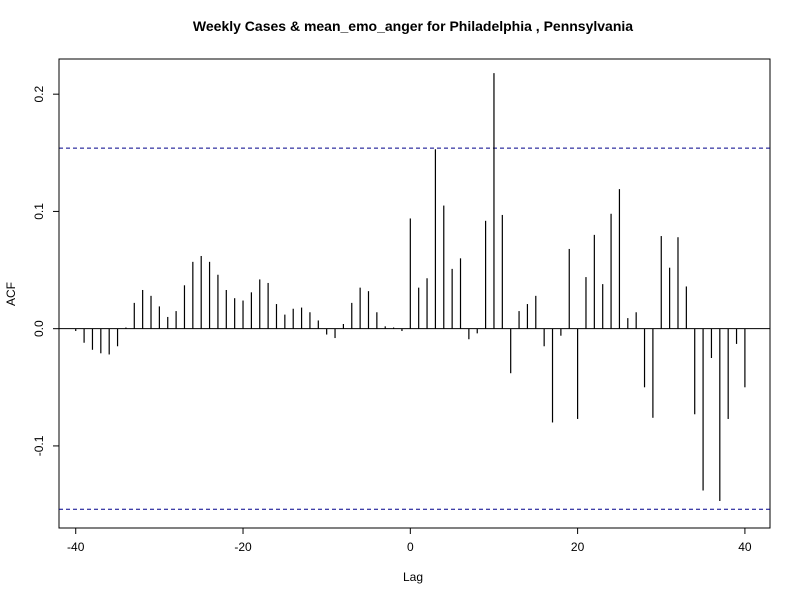 The width and height of the screenshot is (800, 600). What do you see at coordinates (39, 328) in the screenshot?
I see `y-tick-label: 0.0` at bounding box center [39, 328].